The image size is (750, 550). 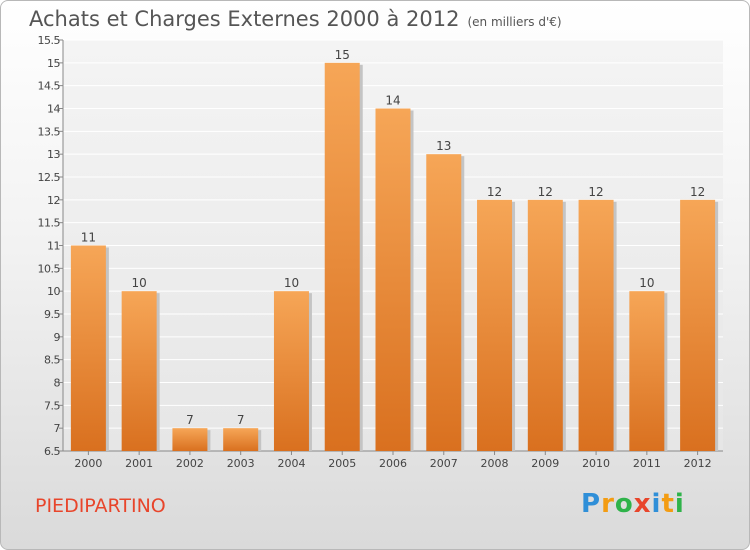 What do you see at coordinates (342, 55) in the screenshot?
I see `data-label: 15` at bounding box center [342, 55].